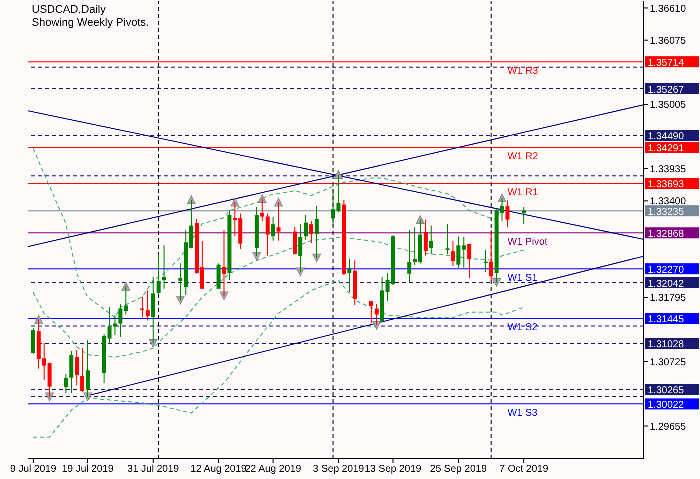 This screenshot has width=700, height=479. I want to click on x-tick-label: 13 Sep 2019, so click(393, 470).